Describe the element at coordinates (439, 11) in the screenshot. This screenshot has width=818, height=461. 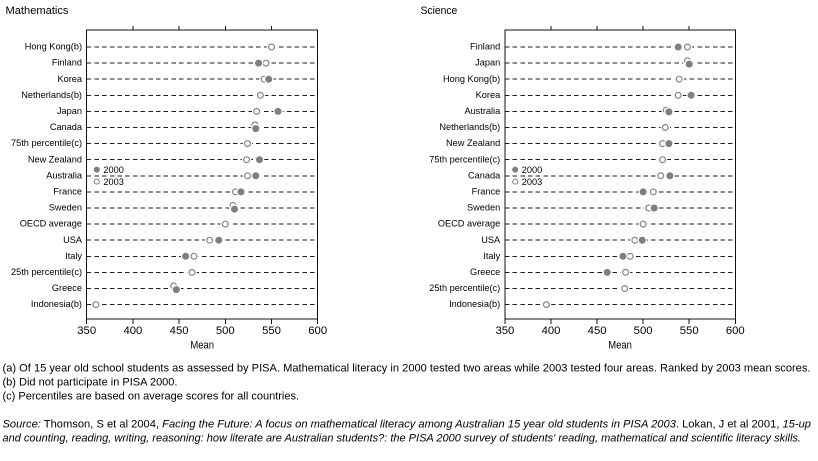
I see `svg-text: Science` at that location.